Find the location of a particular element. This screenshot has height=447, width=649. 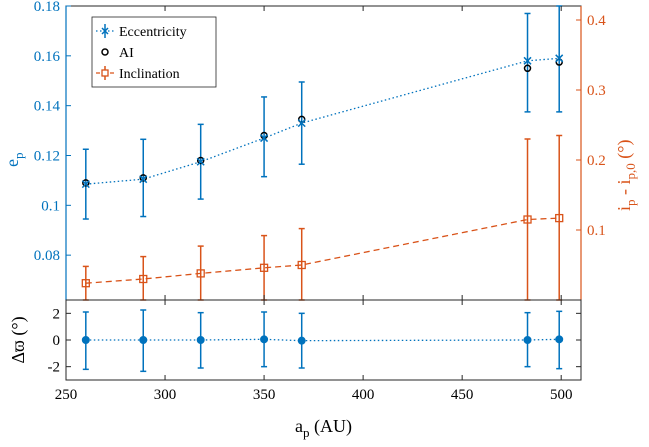

y-right-label-tail: (°) is located at coordinates (624, 152).